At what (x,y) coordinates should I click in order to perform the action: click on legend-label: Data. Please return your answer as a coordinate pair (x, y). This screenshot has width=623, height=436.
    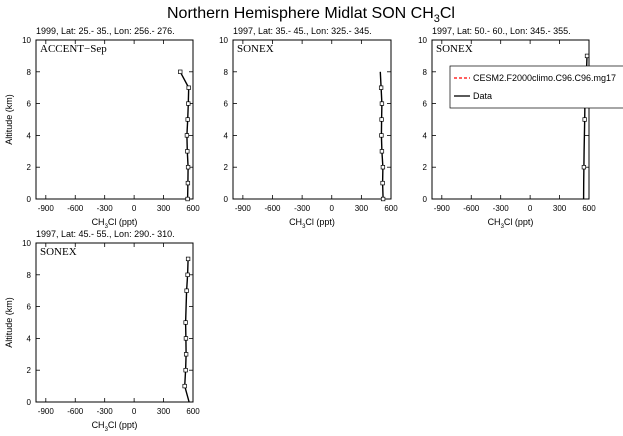
    Looking at the image, I should click on (482, 96).